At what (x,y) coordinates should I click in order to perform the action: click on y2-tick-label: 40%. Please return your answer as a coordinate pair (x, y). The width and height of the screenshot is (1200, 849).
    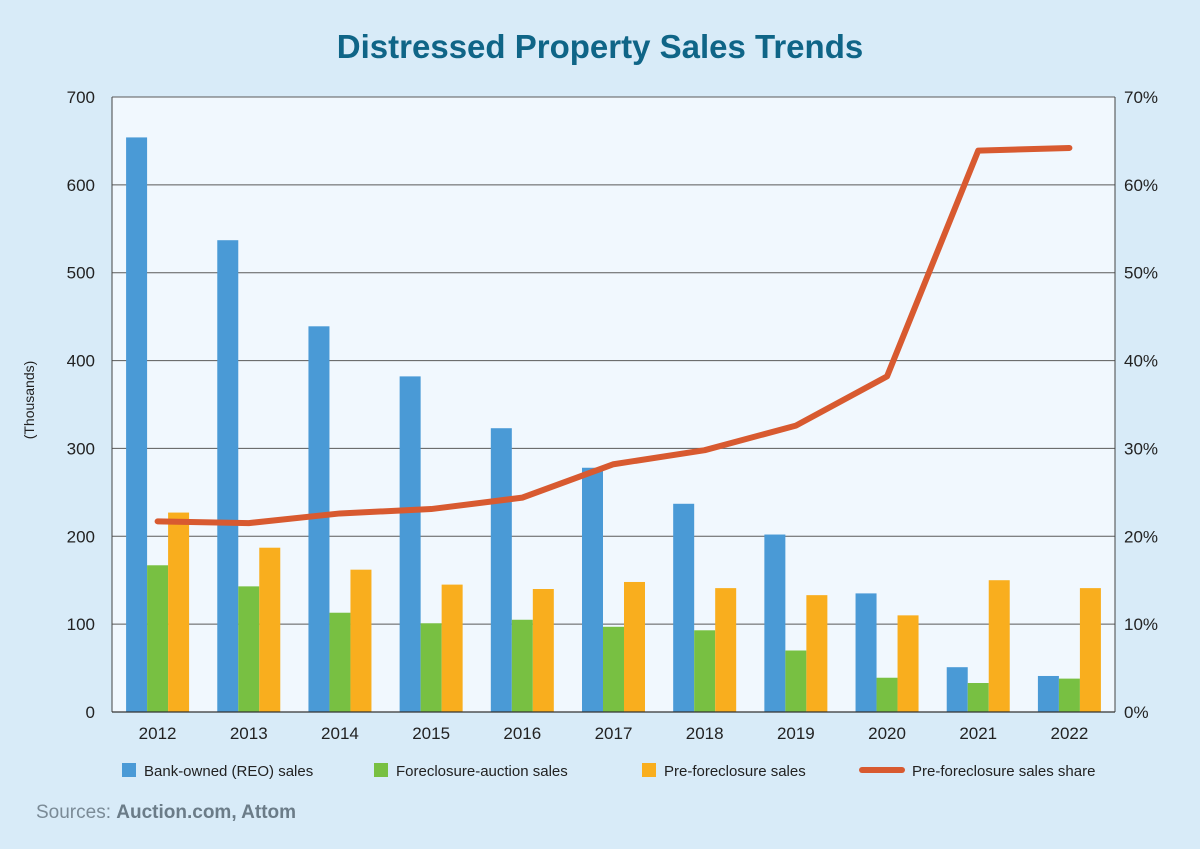
    Looking at the image, I should click on (1141, 361).